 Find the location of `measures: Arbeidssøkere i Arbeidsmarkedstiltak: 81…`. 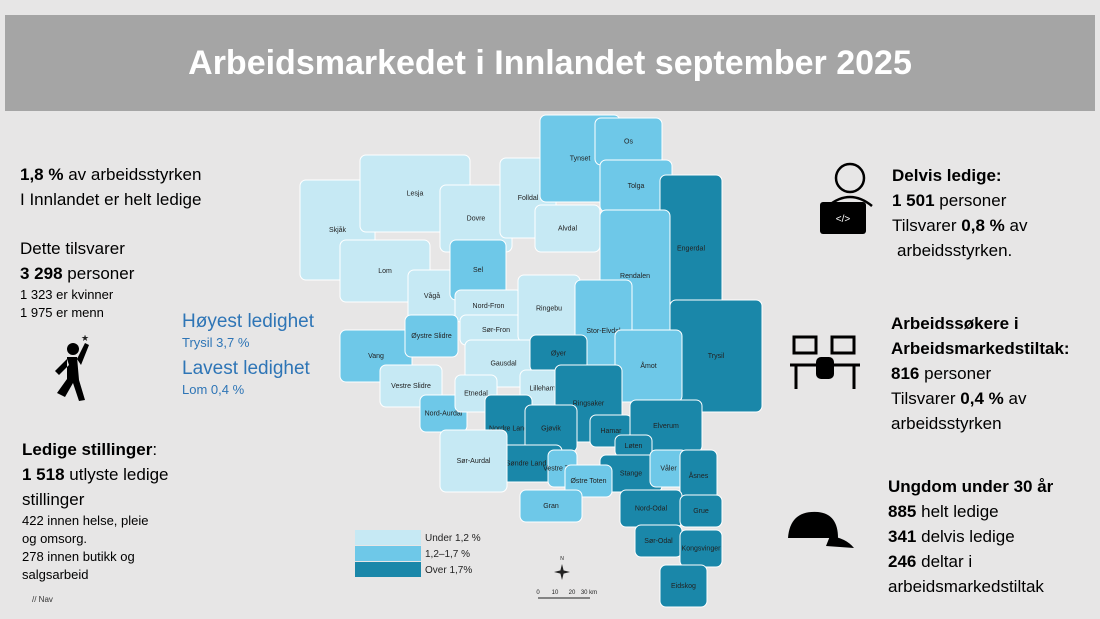

measures: Arbeidssøkere i Arbeidsmarkedstiltak: 81… is located at coordinates (980, 373).